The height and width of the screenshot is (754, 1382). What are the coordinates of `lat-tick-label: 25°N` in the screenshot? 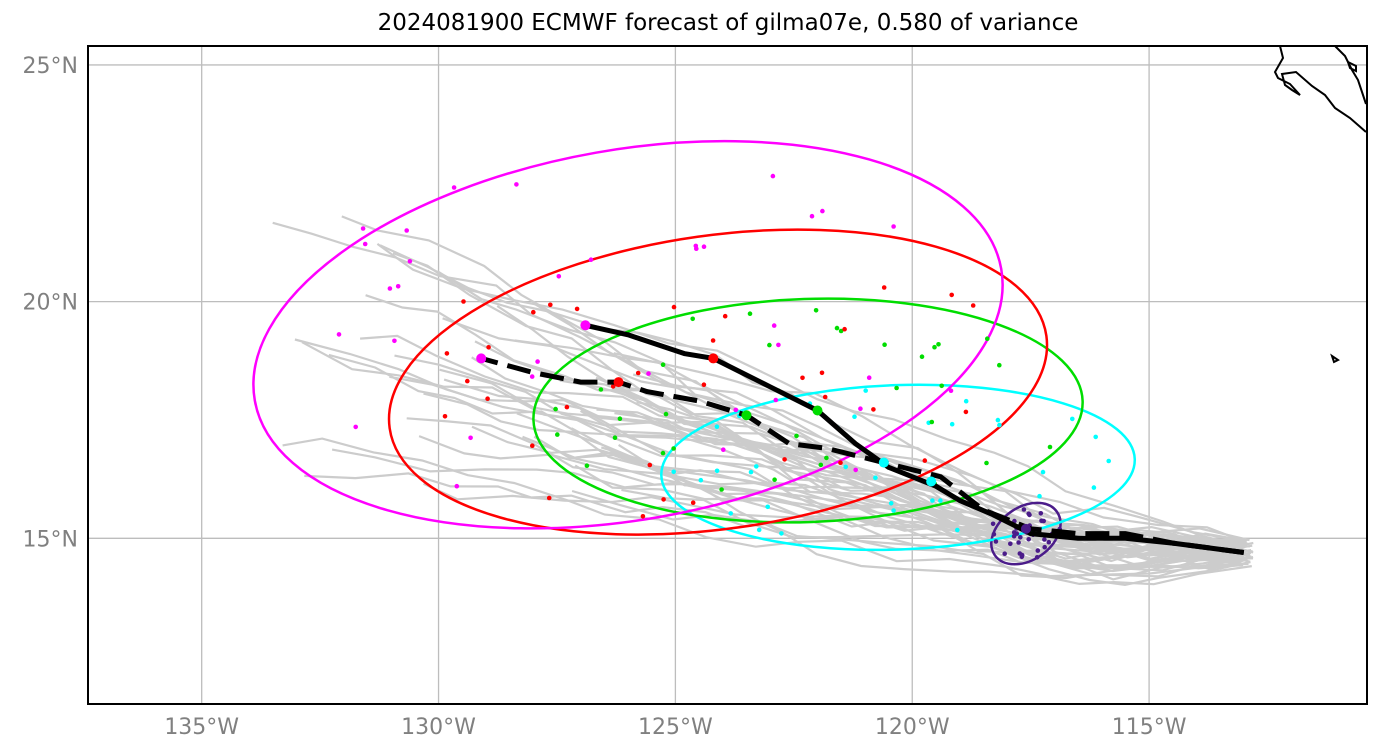 It's located at (50, 66).